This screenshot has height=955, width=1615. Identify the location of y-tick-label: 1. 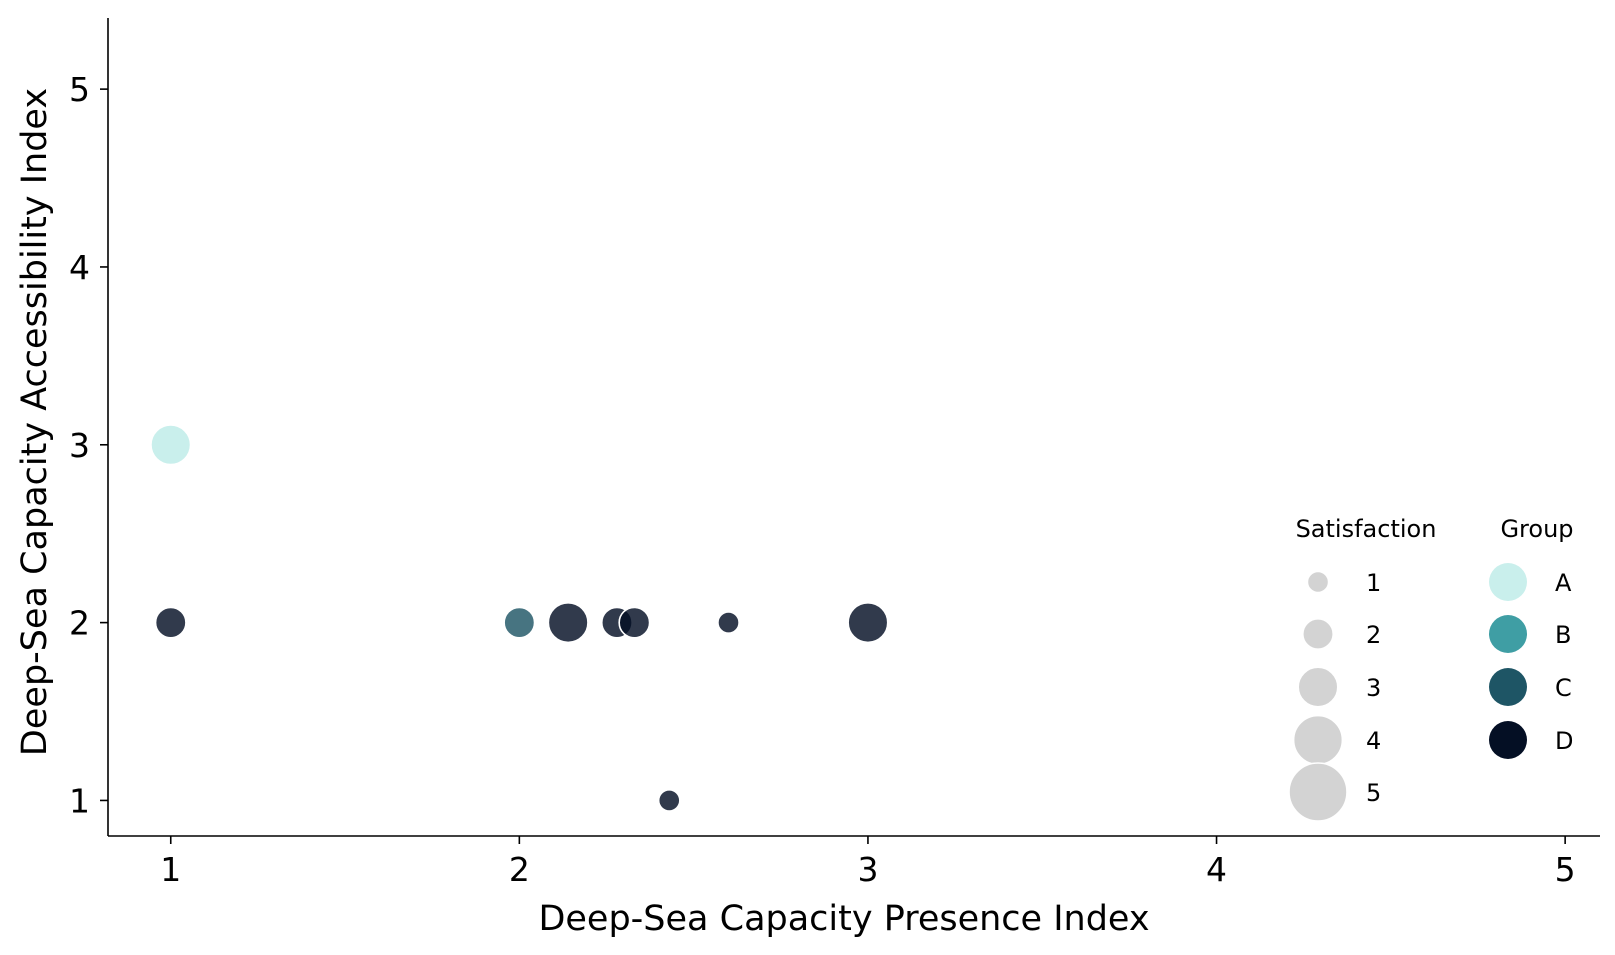
(79, 800).